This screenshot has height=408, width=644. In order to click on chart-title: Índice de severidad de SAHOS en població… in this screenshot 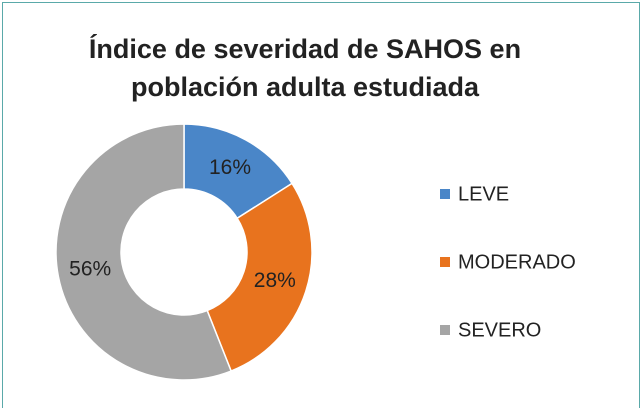, I will do `click(305, 68)`.